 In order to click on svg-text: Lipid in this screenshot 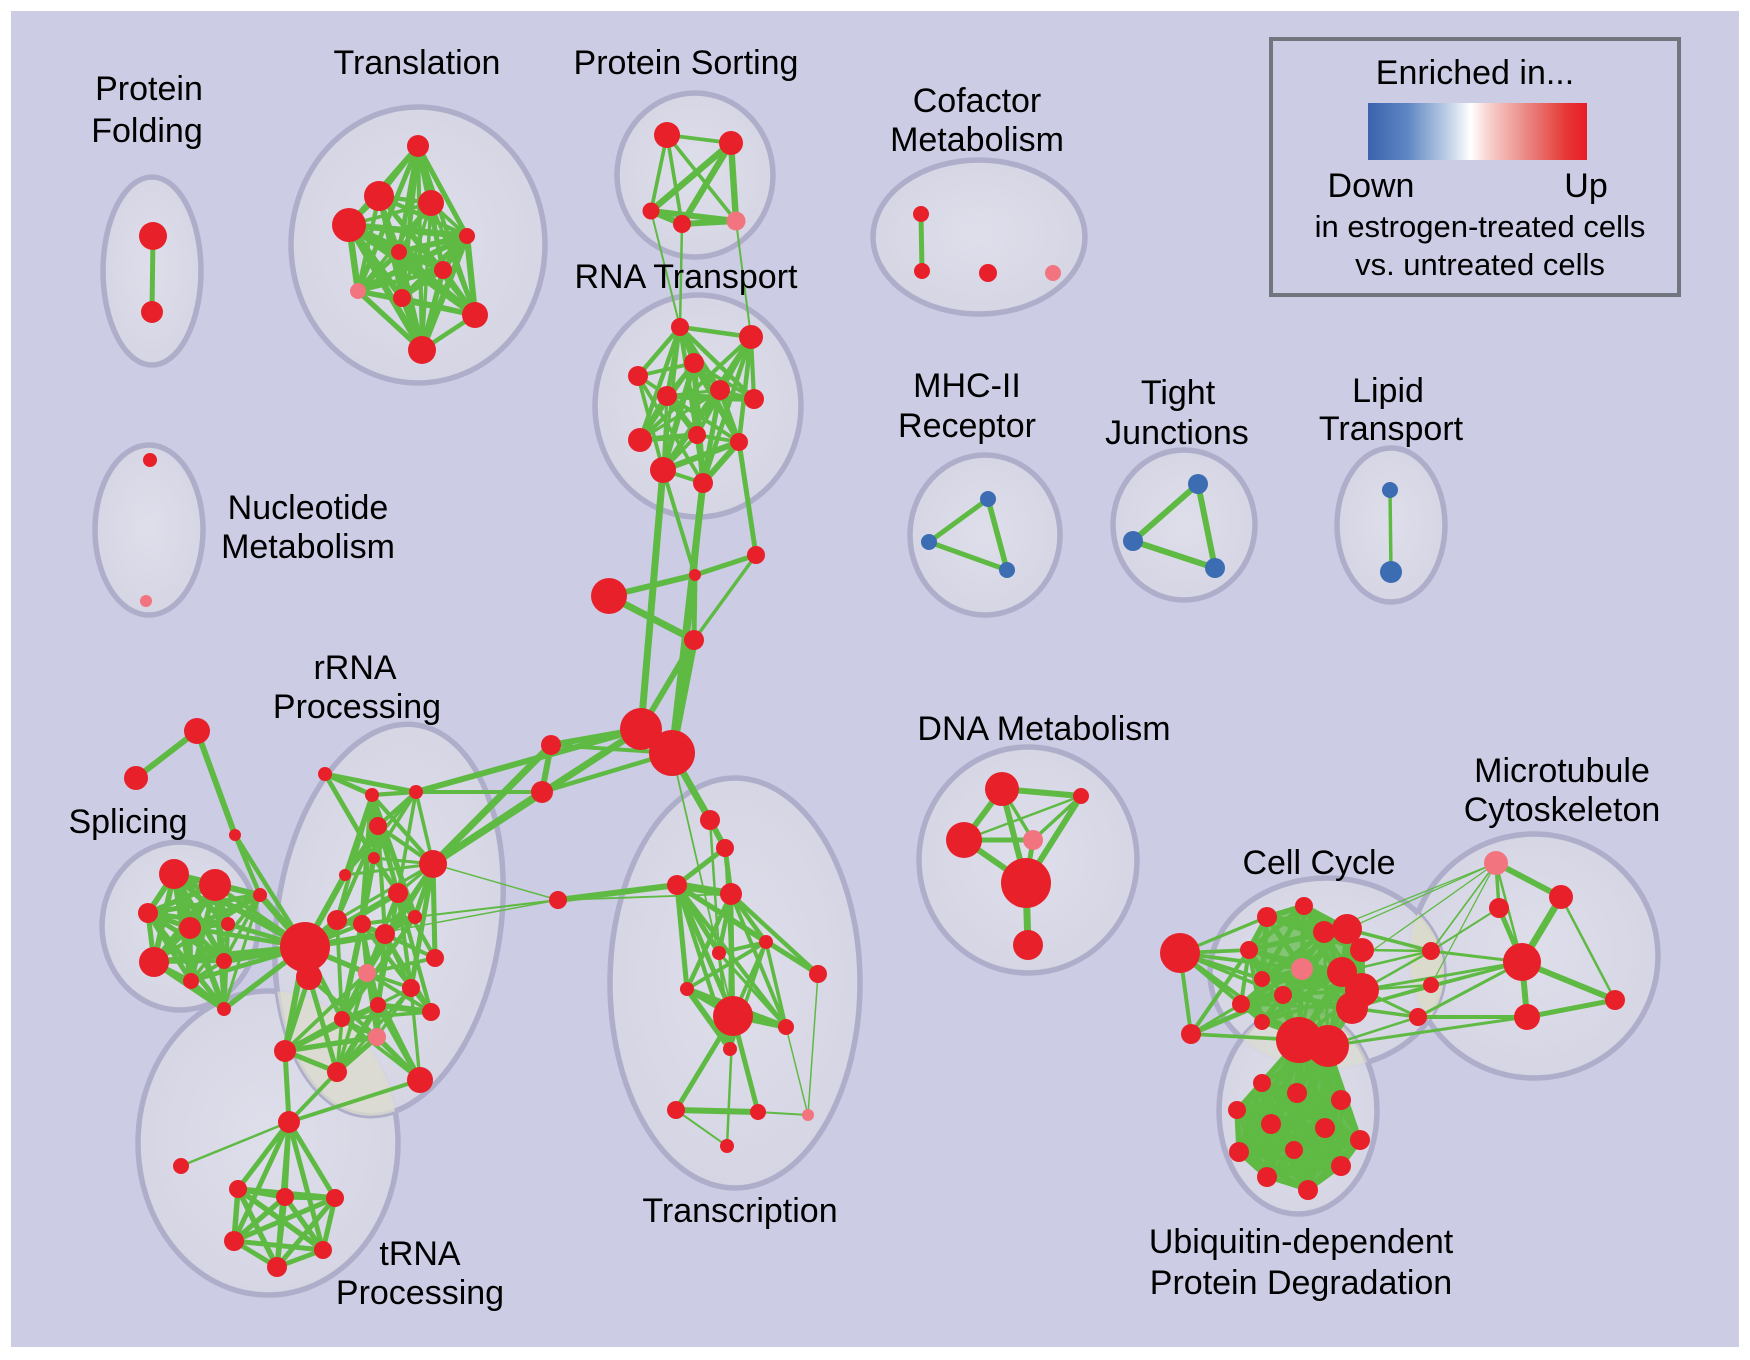, I will do `click(1388, 391)`.